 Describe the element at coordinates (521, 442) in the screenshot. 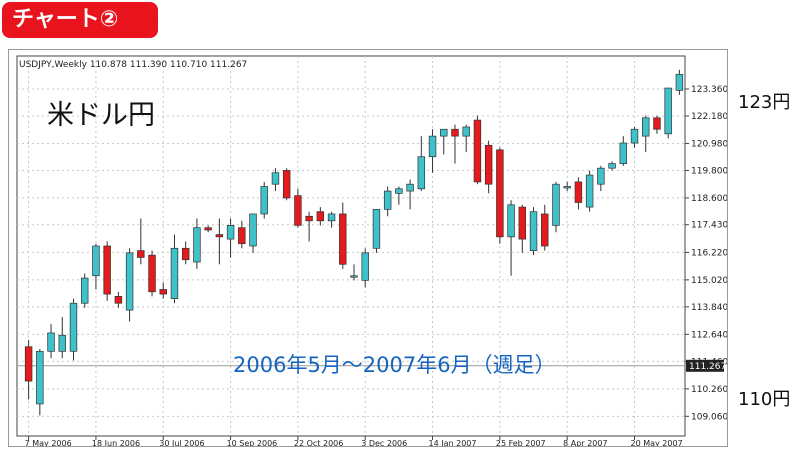

I see `x-tick-label: 25 Feb 2007` at that location.